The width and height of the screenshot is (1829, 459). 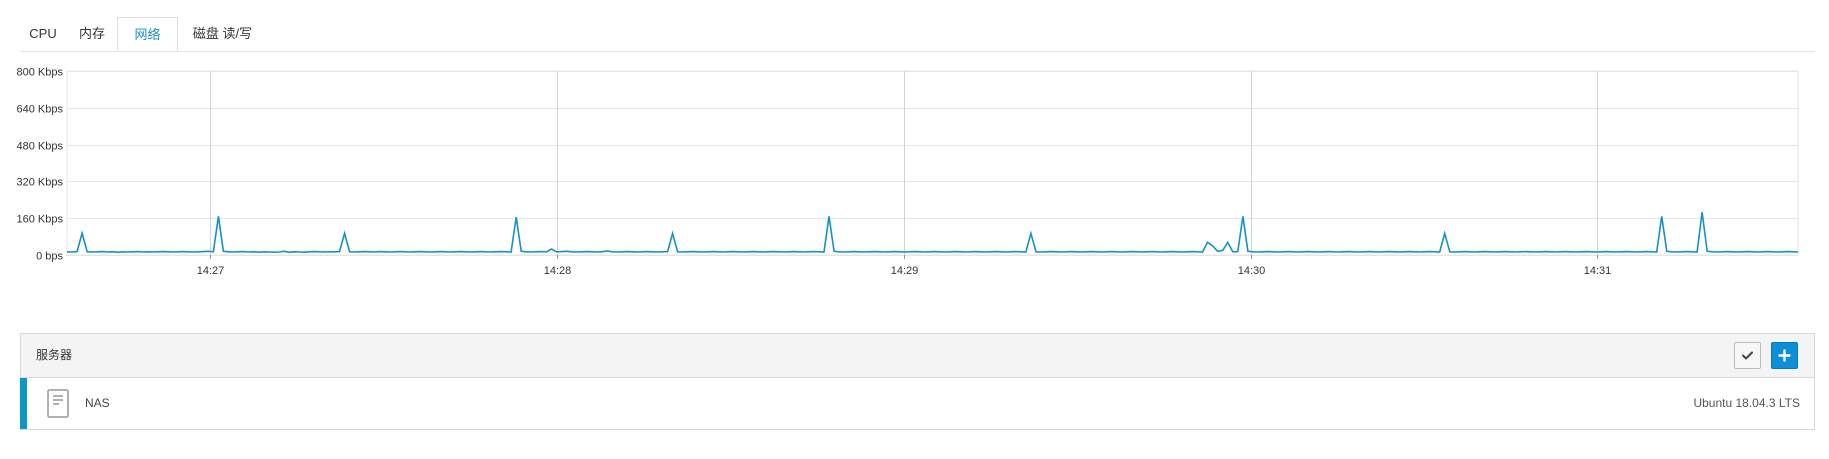 What do you see at coordinates (40, 183) in the screenshot?
I see `y-tick-label: 320 Kbps` at bounding box center [40, 183].